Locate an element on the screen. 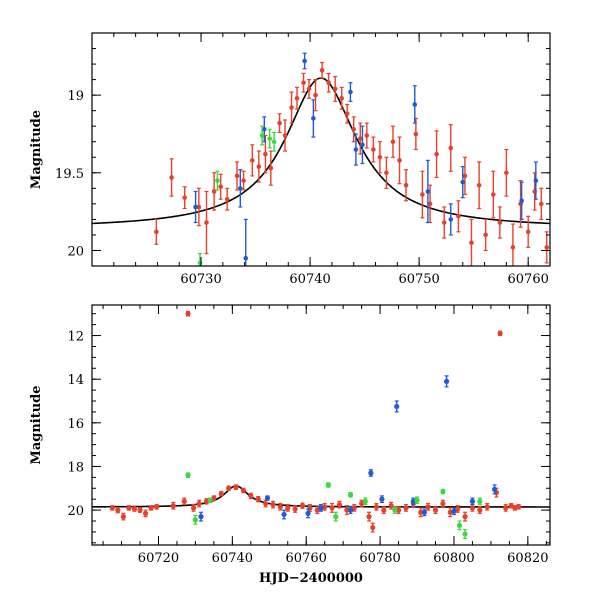  bottom-x-tick-label: 60780 is located at coordinates (379, 558).